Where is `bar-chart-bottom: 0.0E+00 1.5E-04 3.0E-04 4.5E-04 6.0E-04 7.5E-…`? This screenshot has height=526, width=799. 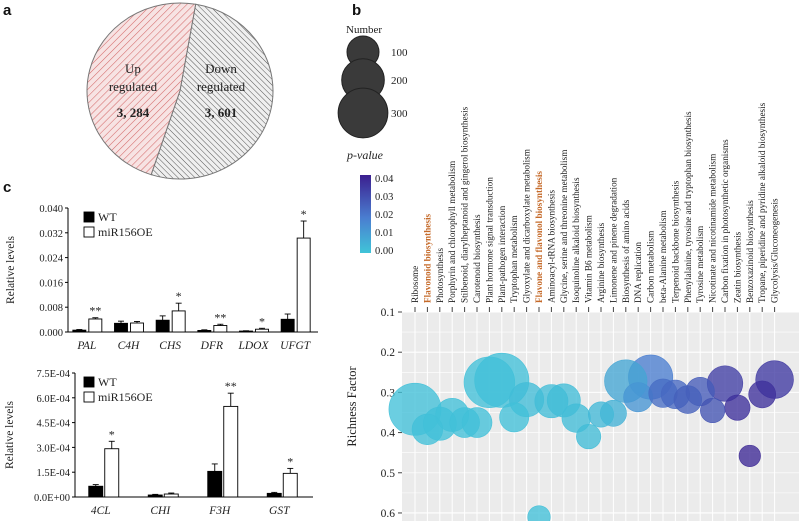
bar-chart-bottom: 0.0E+00 1.5E-04 3.0E-04 4.5E-04 6.0E-04 7.5E-… is located at coordinates (158, 443).